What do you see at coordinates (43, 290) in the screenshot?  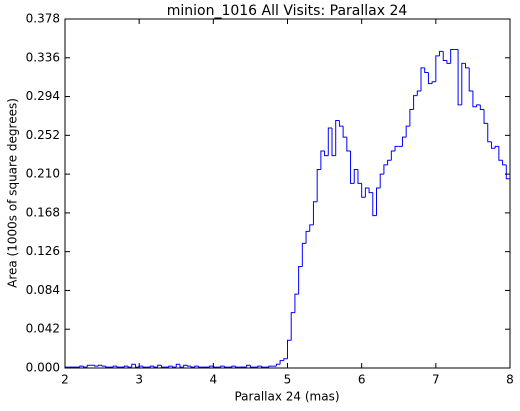 I see `y-tick-label: 0.084` at bounding box center [43, 290].